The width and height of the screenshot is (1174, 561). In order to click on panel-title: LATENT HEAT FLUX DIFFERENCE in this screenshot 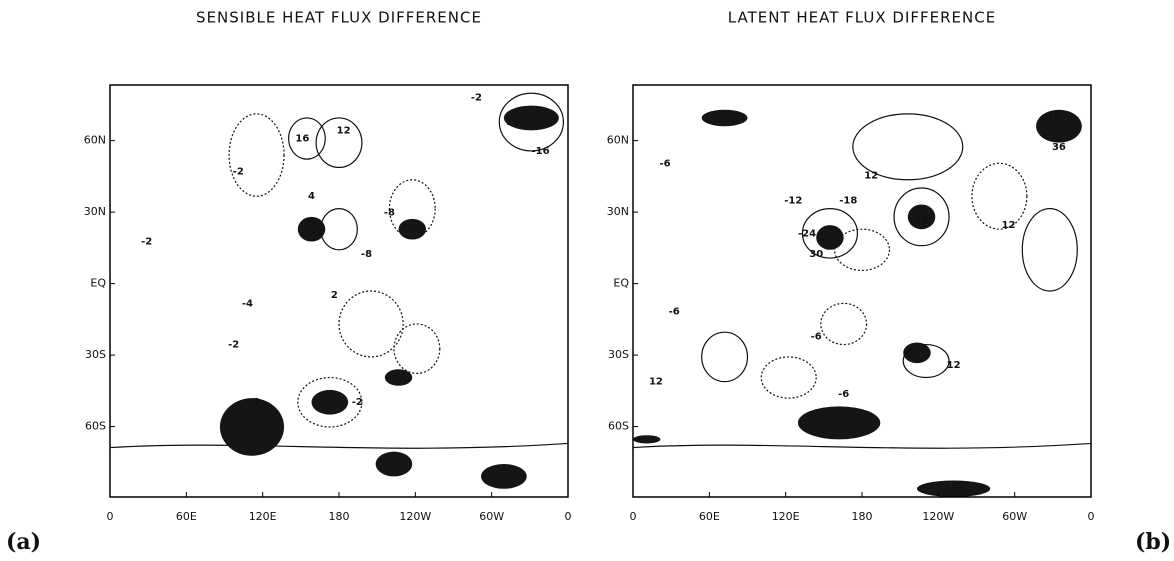, I will do `click(862, 18)`.